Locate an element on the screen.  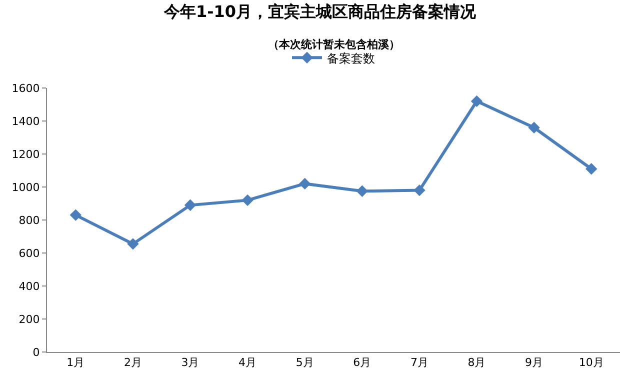
y-tick-label: 1600 is located at coordinates (26, 88).